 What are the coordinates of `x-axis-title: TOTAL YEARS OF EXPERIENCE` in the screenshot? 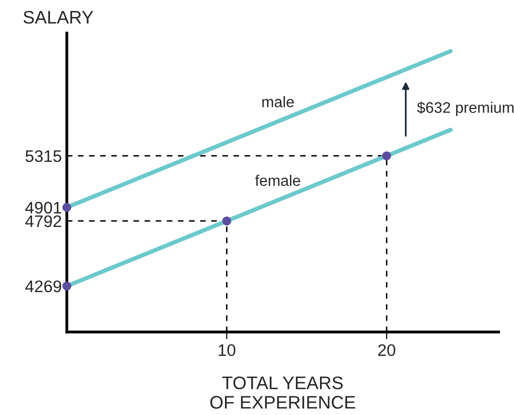 It's located at (283, 392).